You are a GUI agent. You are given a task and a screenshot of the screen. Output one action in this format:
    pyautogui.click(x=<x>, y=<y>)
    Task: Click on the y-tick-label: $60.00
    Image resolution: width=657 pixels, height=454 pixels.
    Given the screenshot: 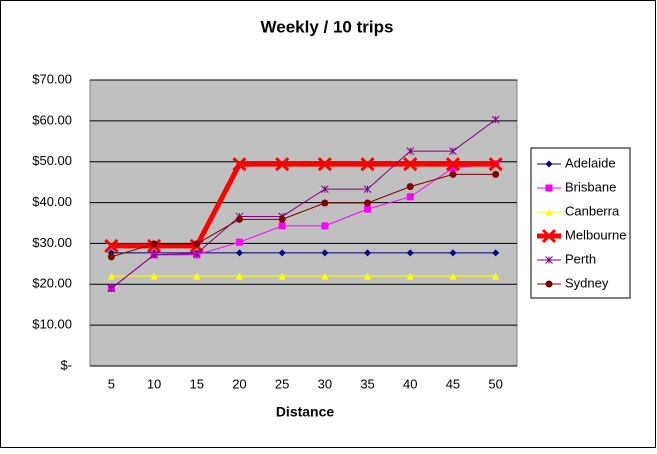 What is the action you would take?
    pyautogui.click(x=52, y=119)
    